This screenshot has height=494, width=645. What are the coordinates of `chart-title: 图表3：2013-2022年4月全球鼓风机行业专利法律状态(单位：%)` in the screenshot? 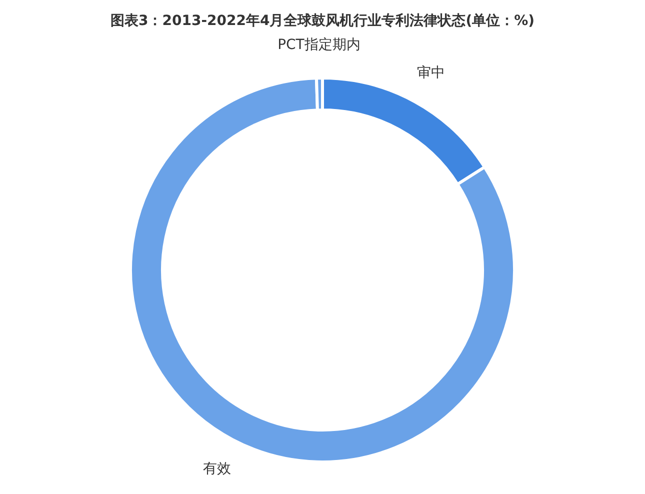 It's located at (322, 21).